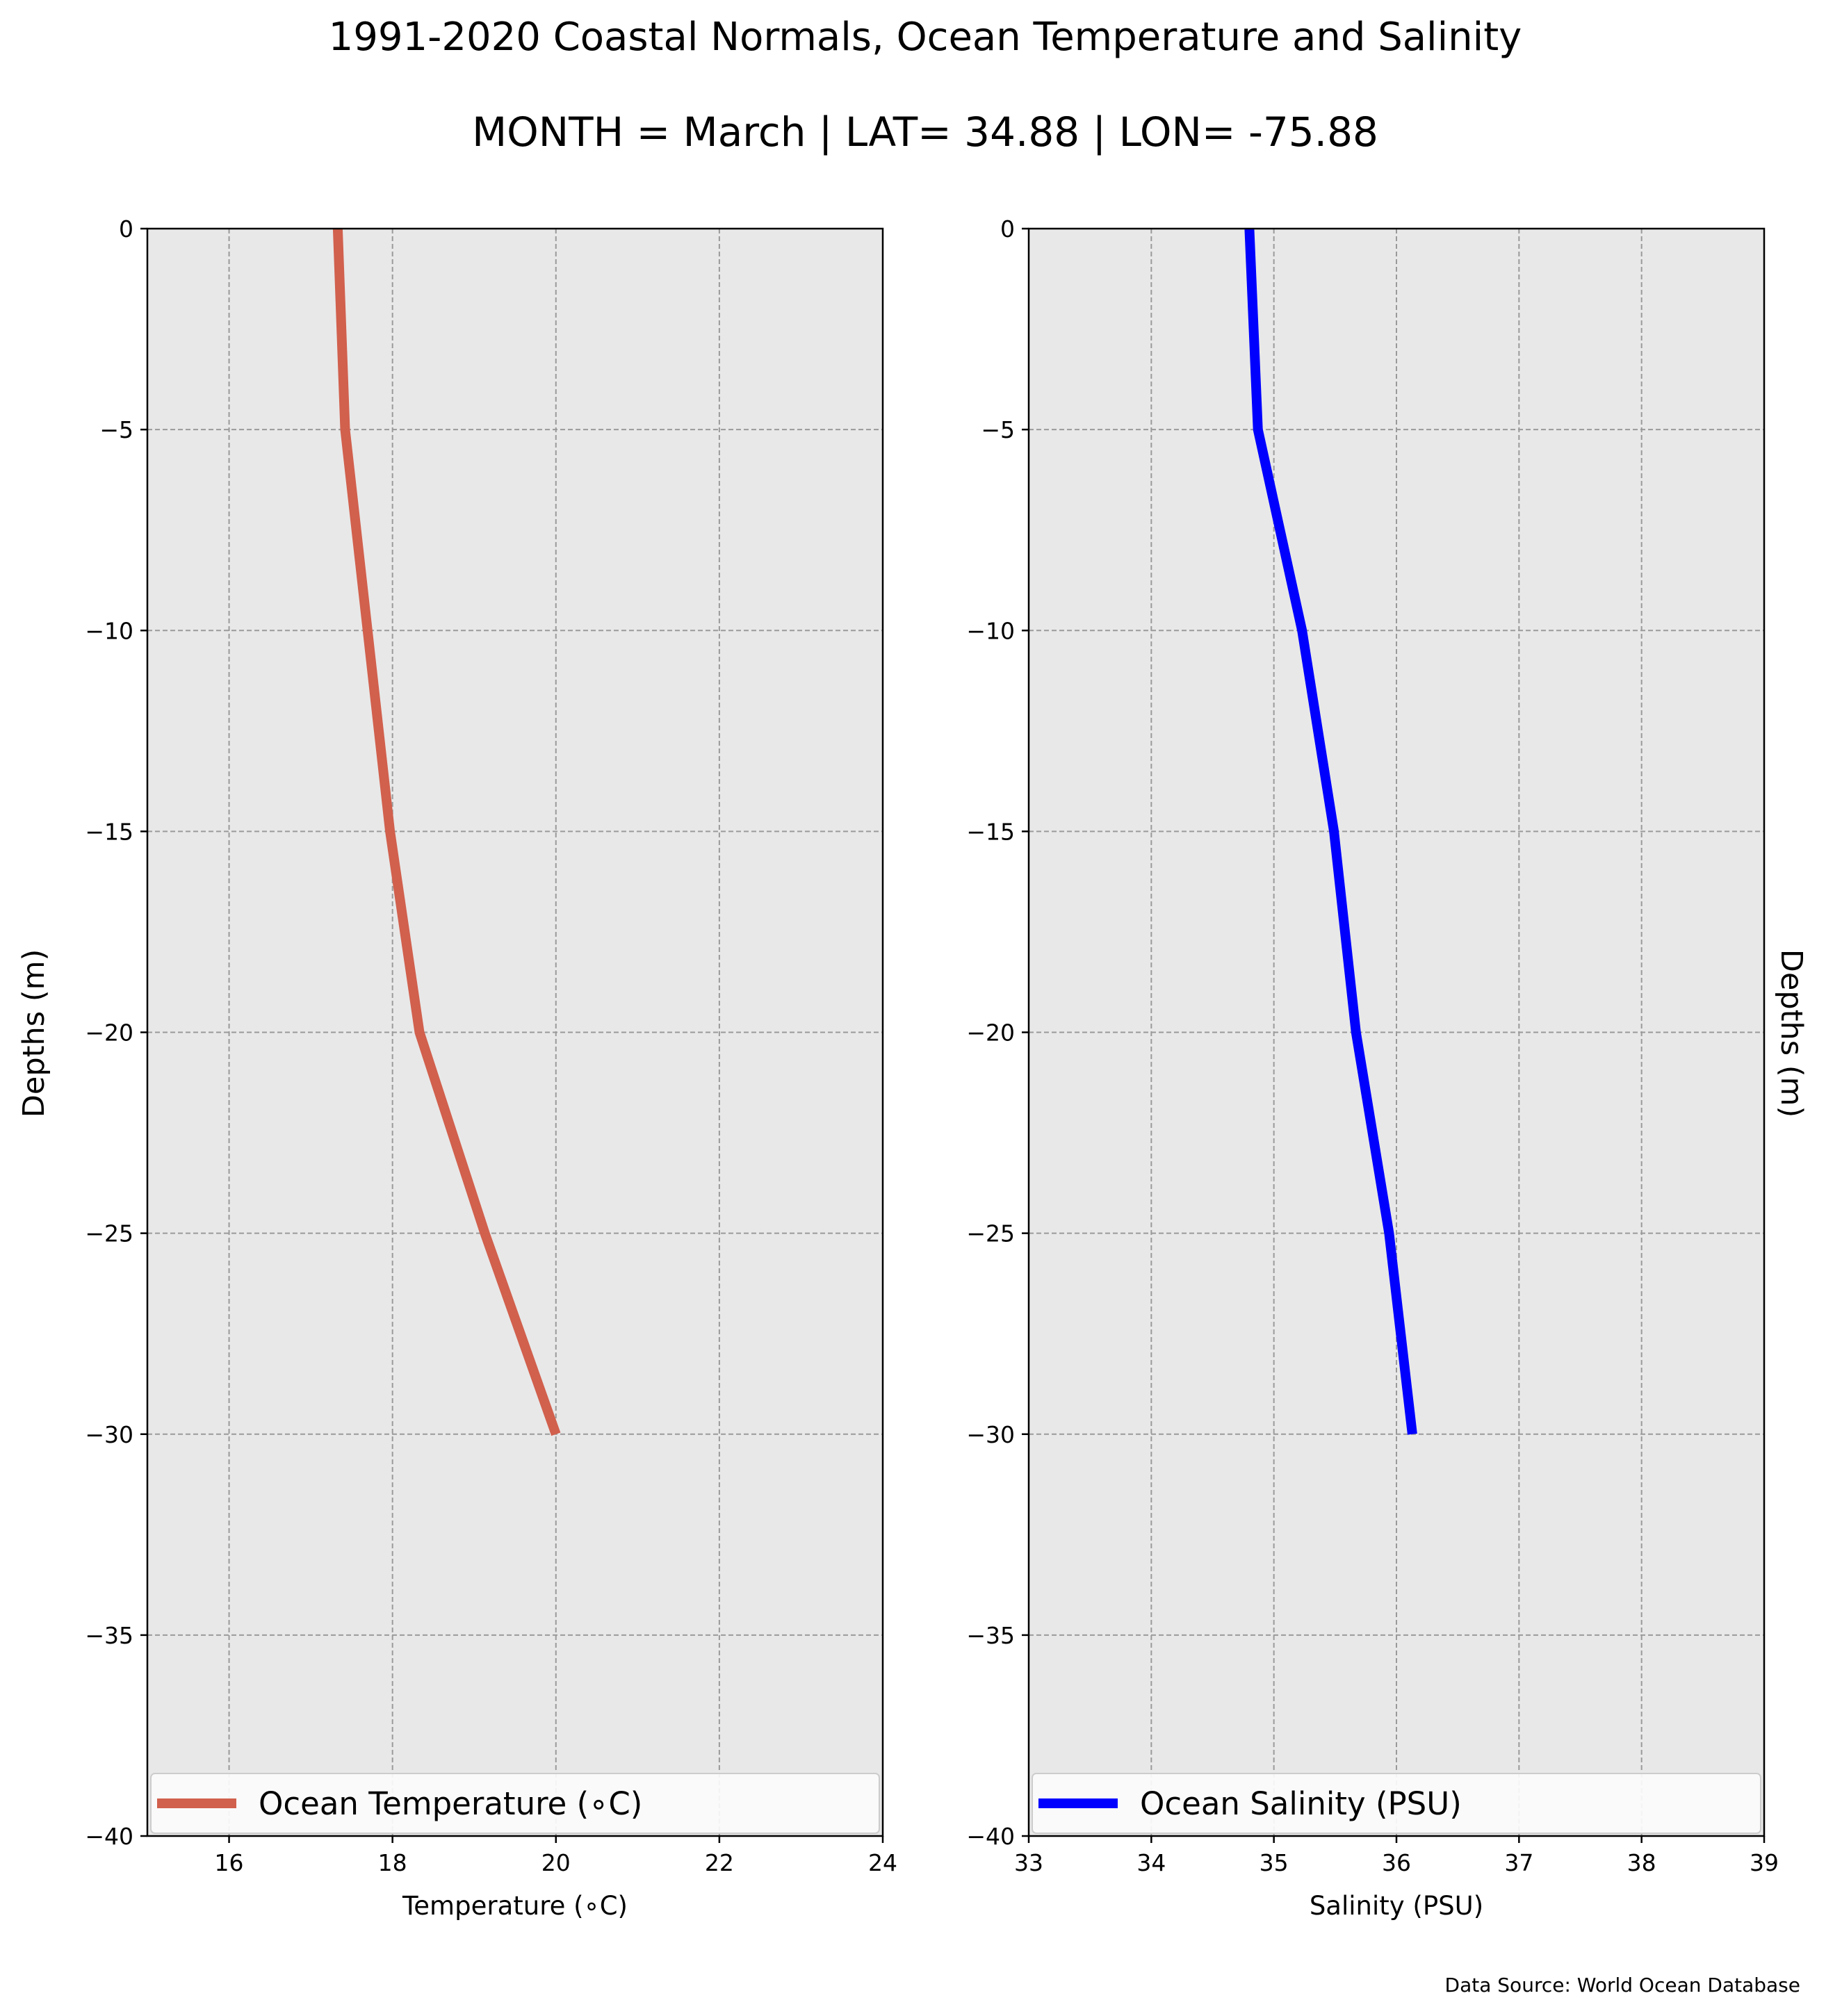  What do you see at coordinates (109, 1234) in the screenshot?
I see `temperature-y-tick-label: −25` at bounding box center [109, 1234].